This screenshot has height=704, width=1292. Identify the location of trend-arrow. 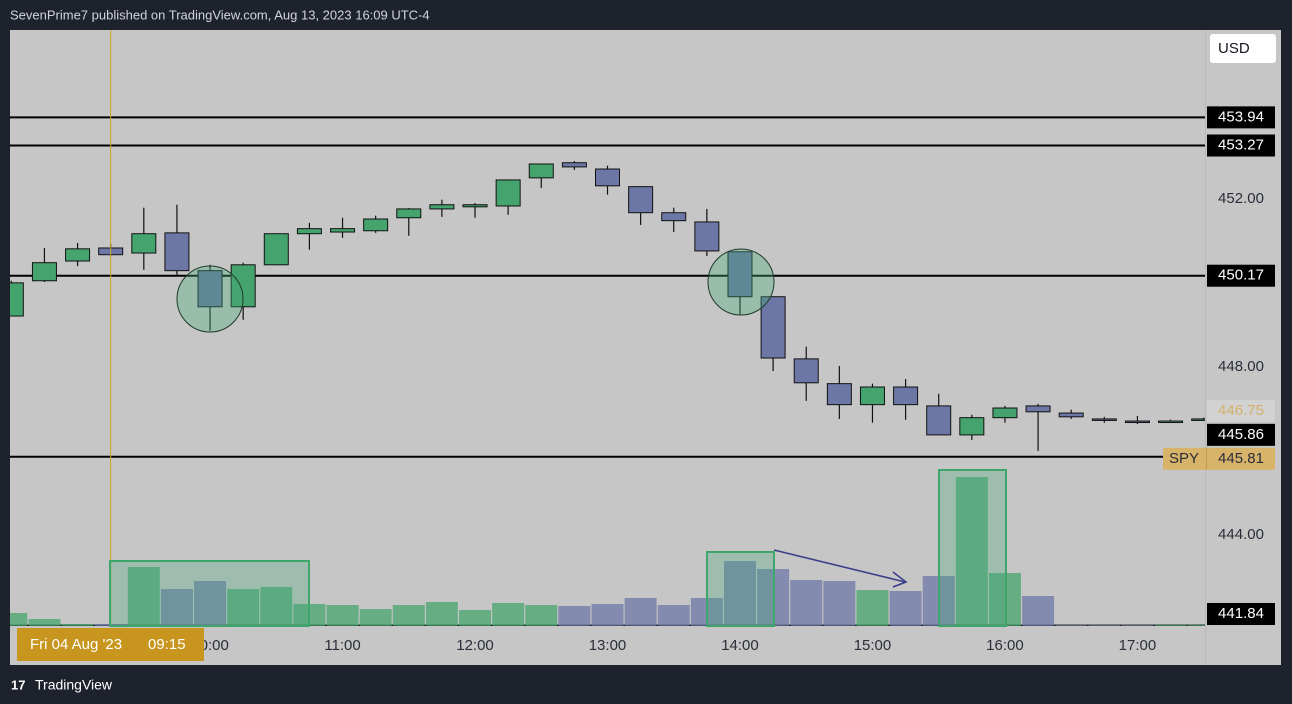
(839, 566).